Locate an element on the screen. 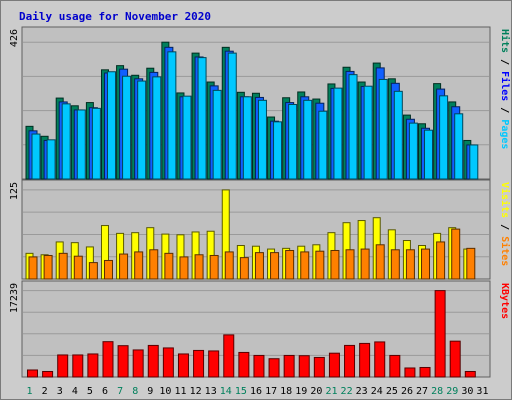  day-label-24: 24 is located at coordinates (377, 391).